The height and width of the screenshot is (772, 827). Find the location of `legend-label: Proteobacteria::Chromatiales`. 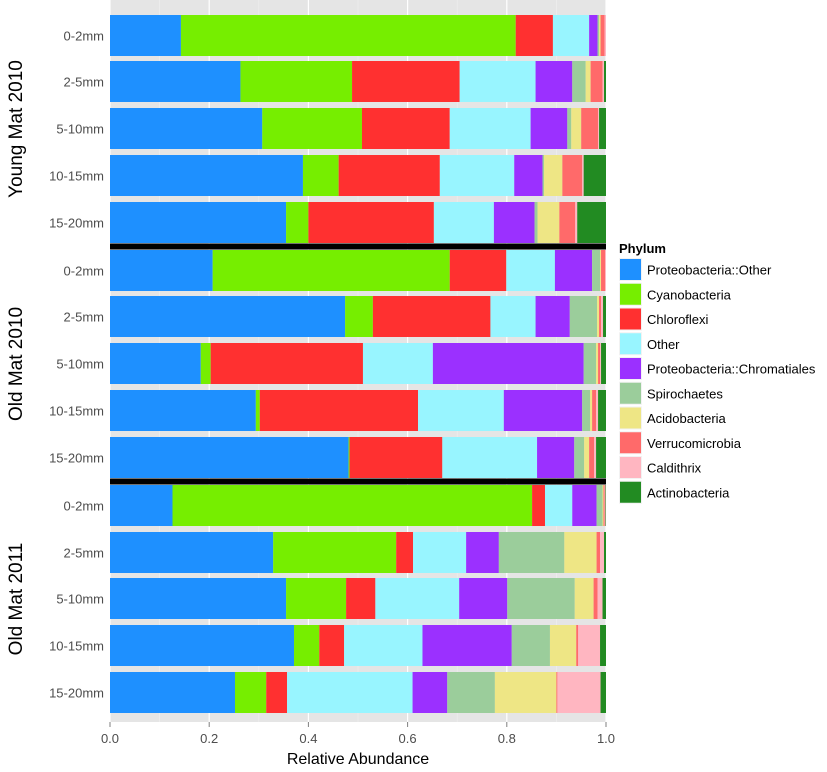

legend-label: Proteobacteria::Chromatiales is located at coordinates (731, 369).